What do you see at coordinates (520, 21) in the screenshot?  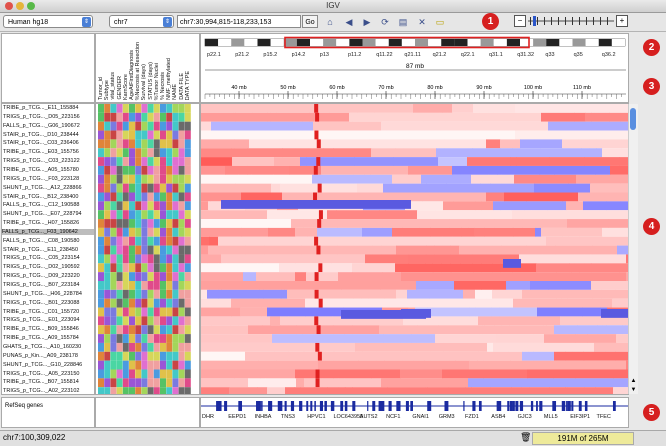 I see `zoom-out-icon: −` at bounding box center [520, 21].